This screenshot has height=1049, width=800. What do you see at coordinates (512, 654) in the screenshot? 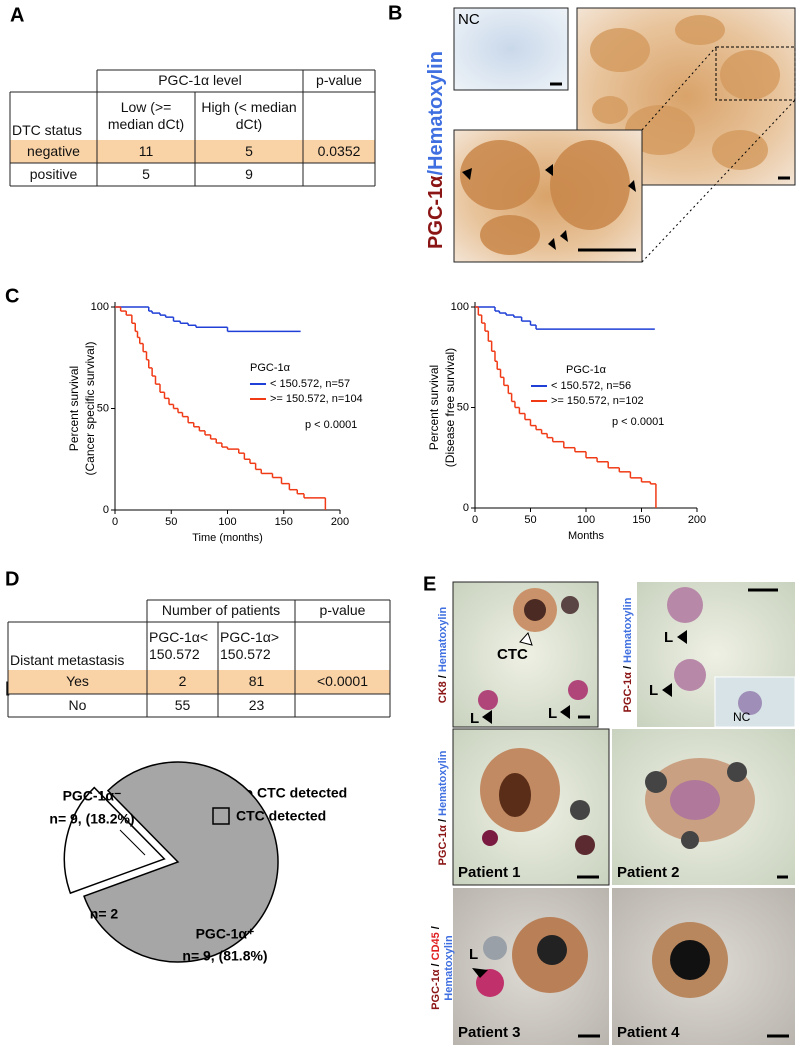
I see `cell-label: CTC` at bounding box center [512, 654].